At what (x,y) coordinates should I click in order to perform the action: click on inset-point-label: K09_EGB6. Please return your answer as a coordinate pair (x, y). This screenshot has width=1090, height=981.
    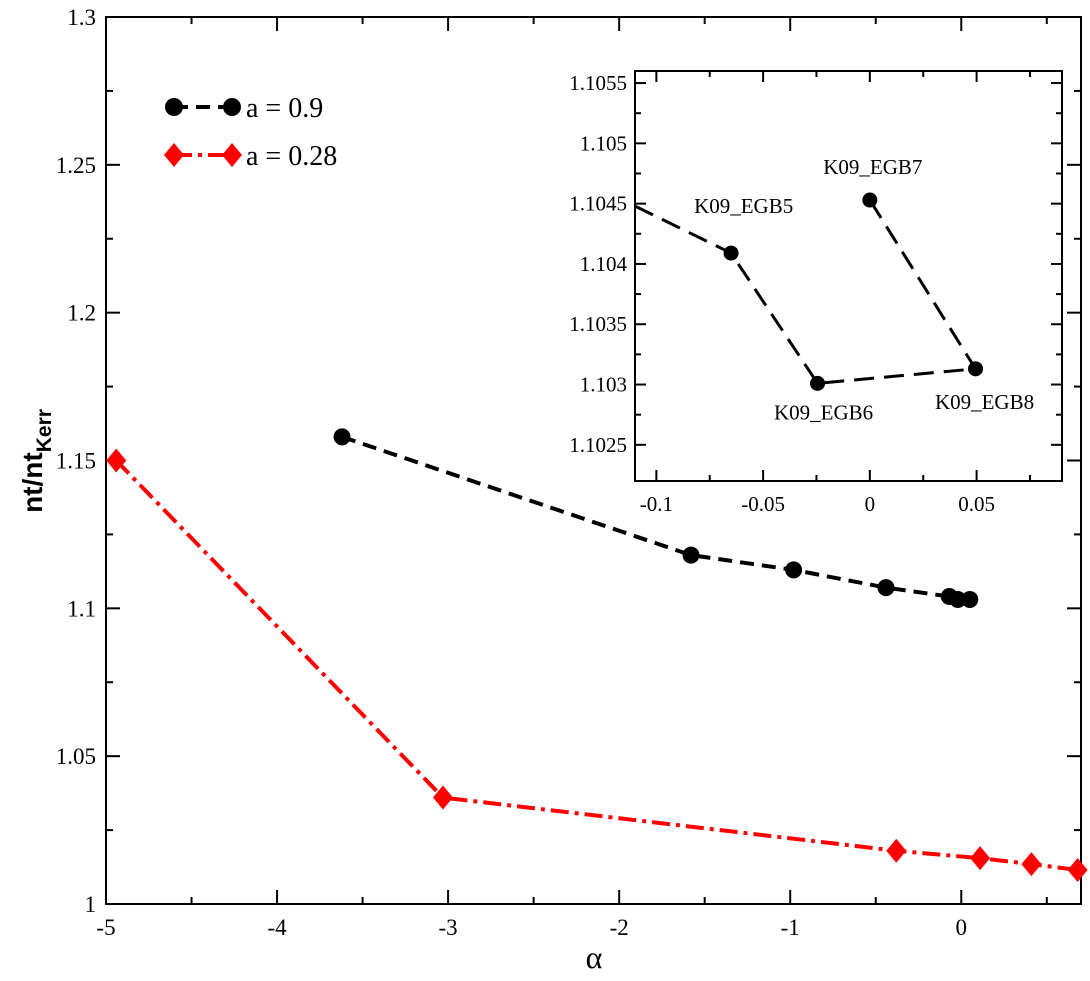
    Looking at the image, I should click on (823, 412).